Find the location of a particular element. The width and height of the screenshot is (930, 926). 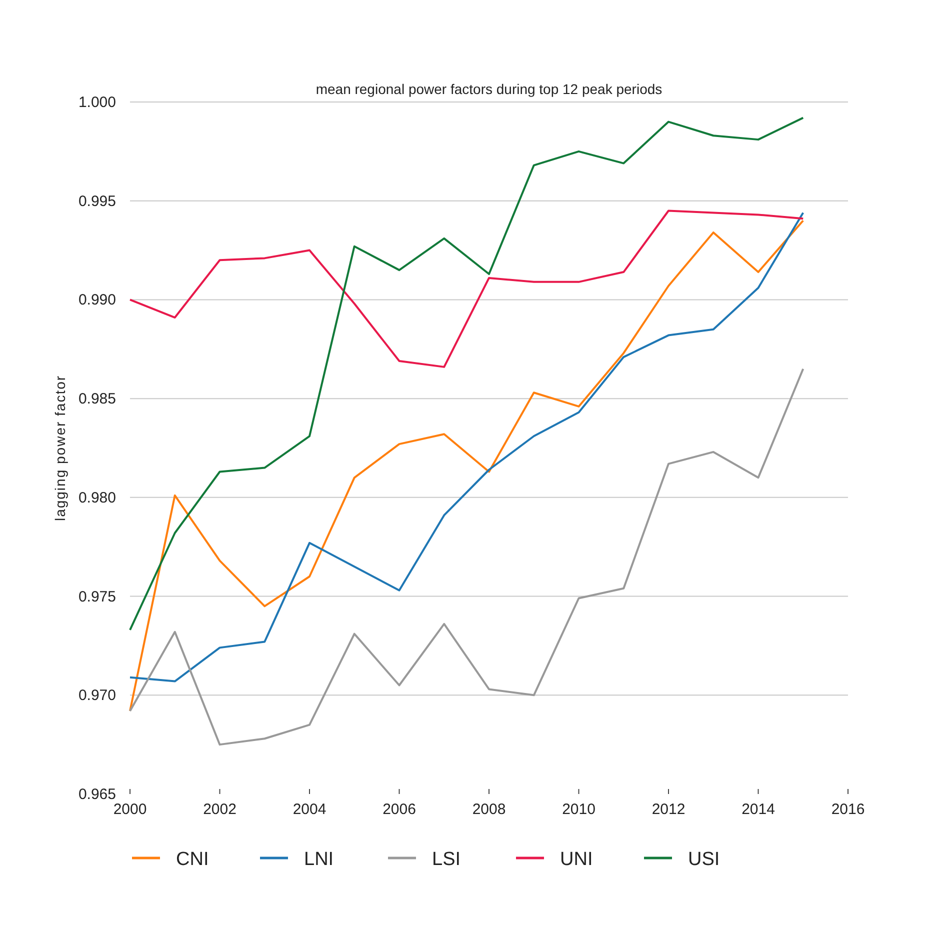

x-tick-label: 2016 is located at coordinates (848, 809).